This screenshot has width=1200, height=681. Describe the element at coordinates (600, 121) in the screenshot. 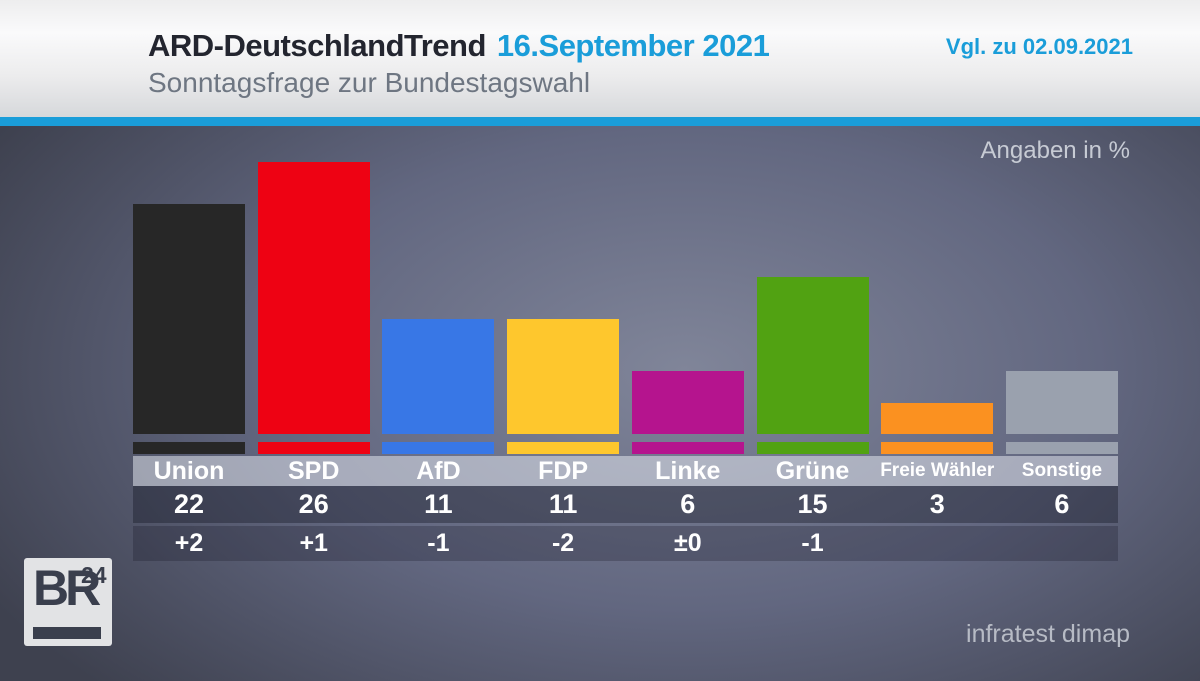

I see `accent-divider` at that location.